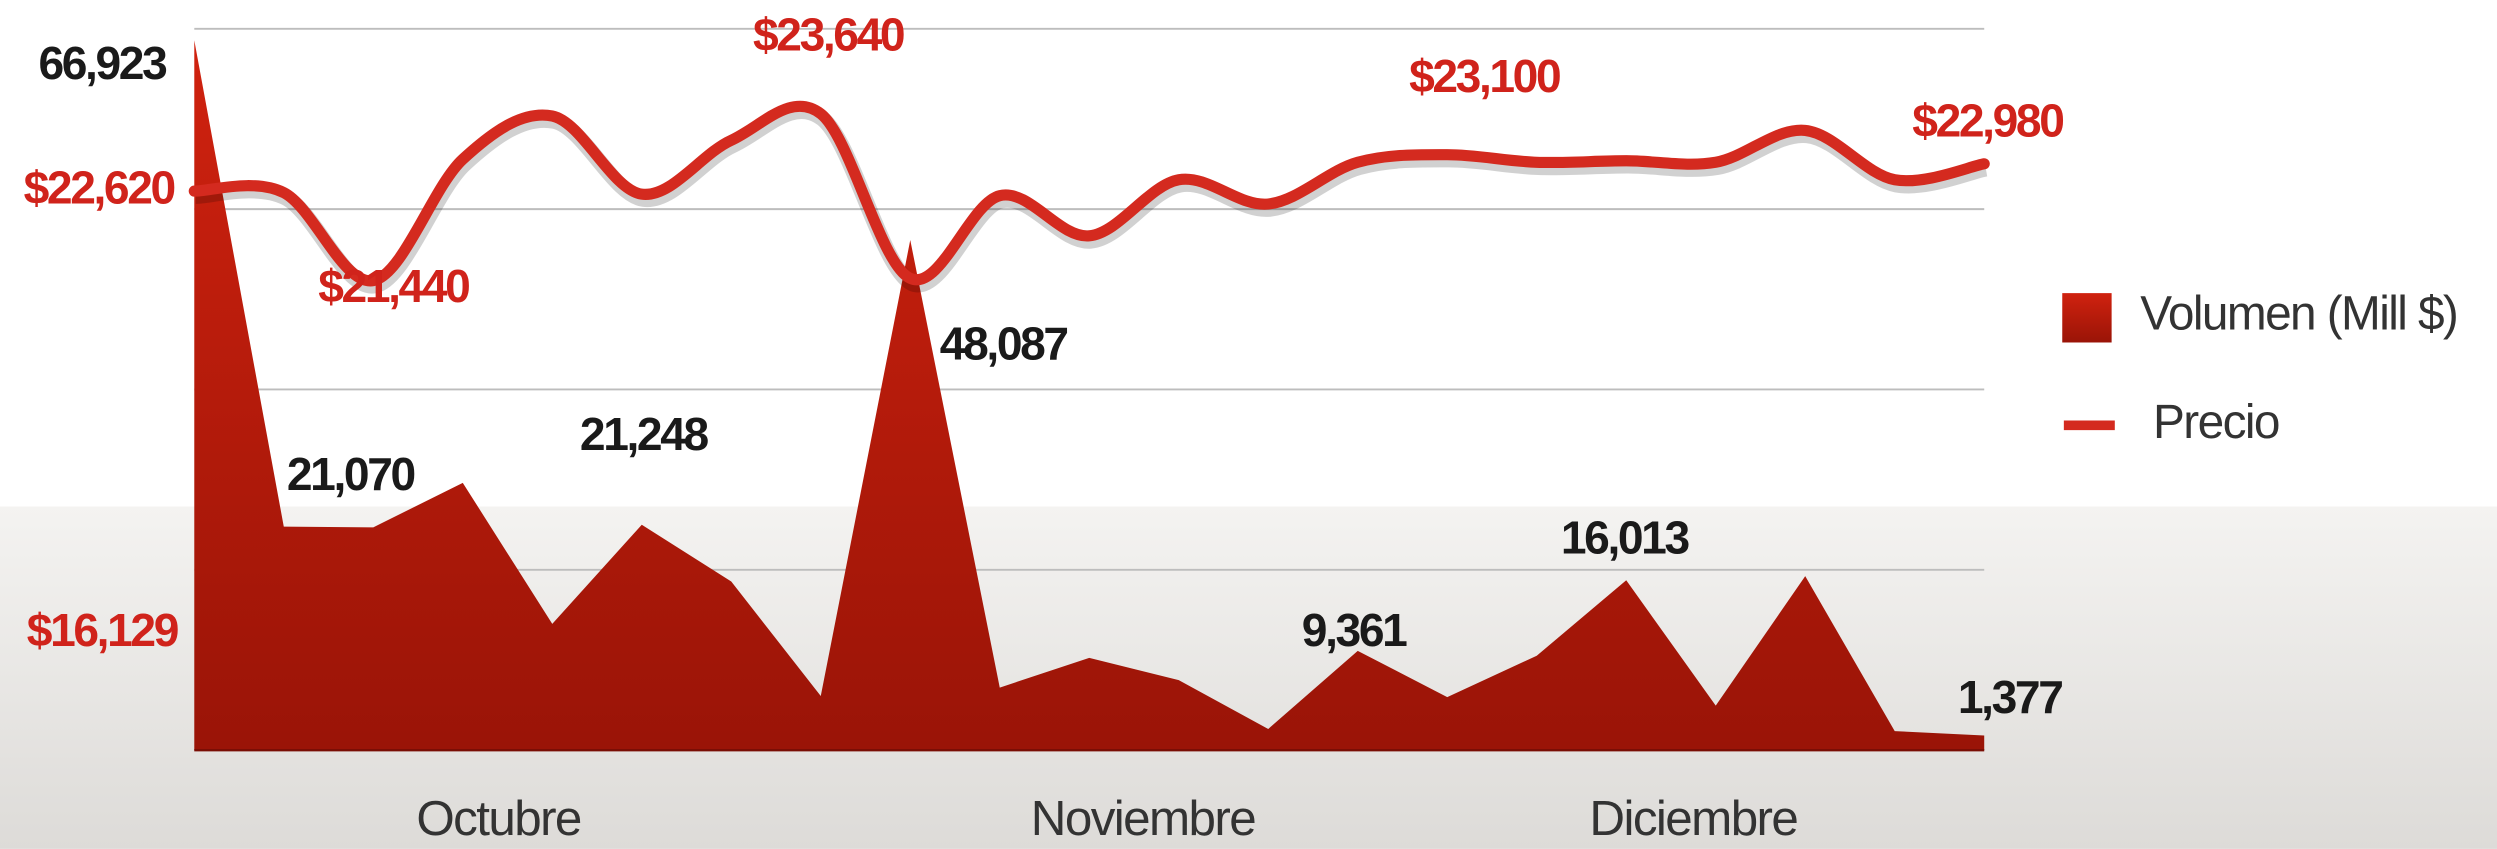 This screenshot has height=849, width=2497. I want to click on data-label: 21,070, so click(351, 474).